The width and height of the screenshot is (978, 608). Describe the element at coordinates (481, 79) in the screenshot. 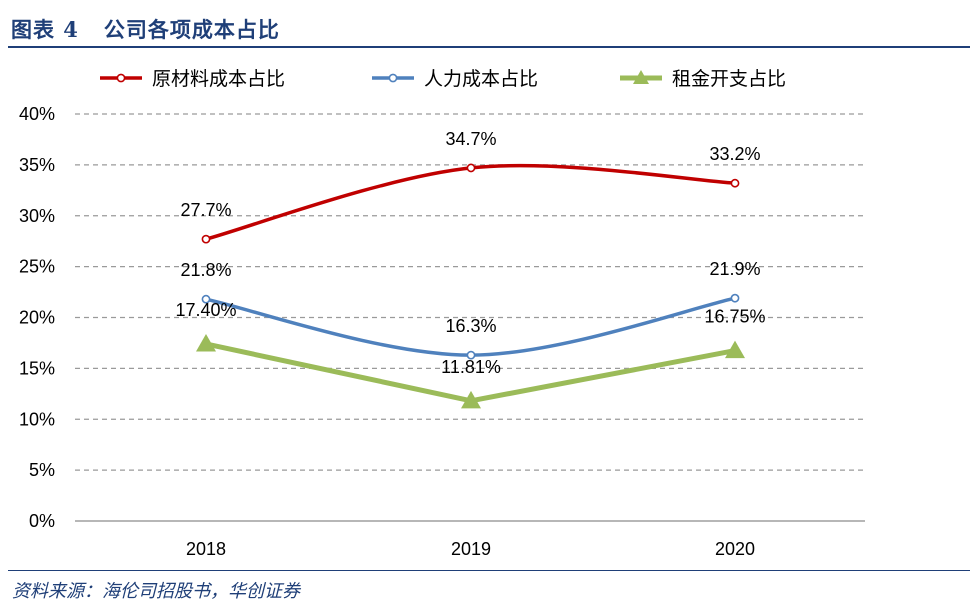

I see `legend-label: 人力成本占比` at that location.